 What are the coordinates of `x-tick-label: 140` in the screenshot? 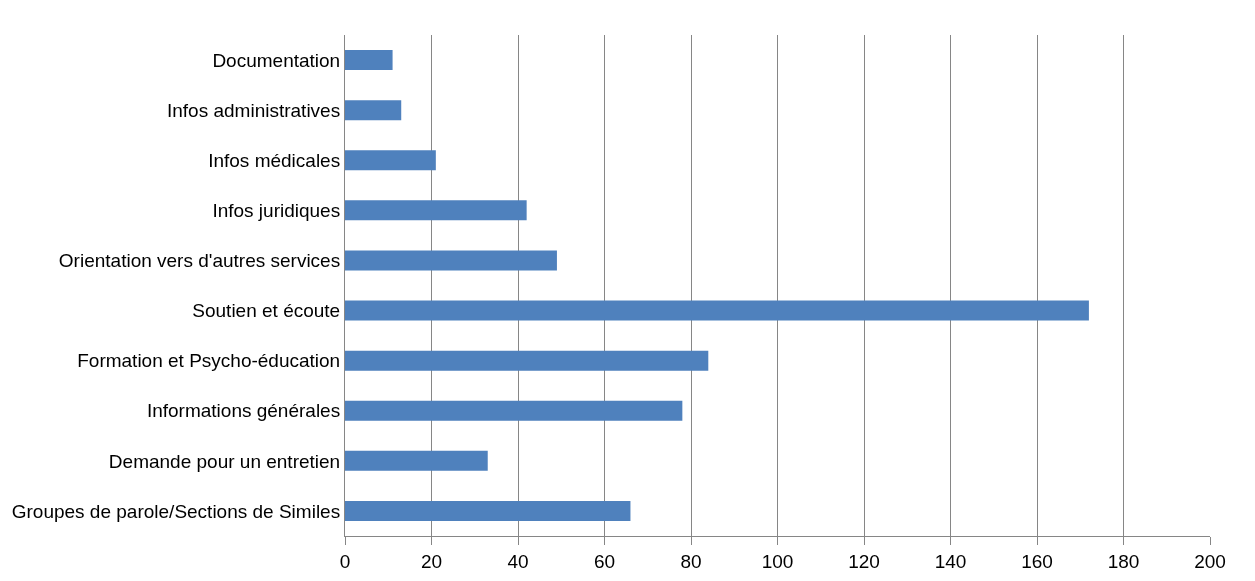 It's located at (950, 561).